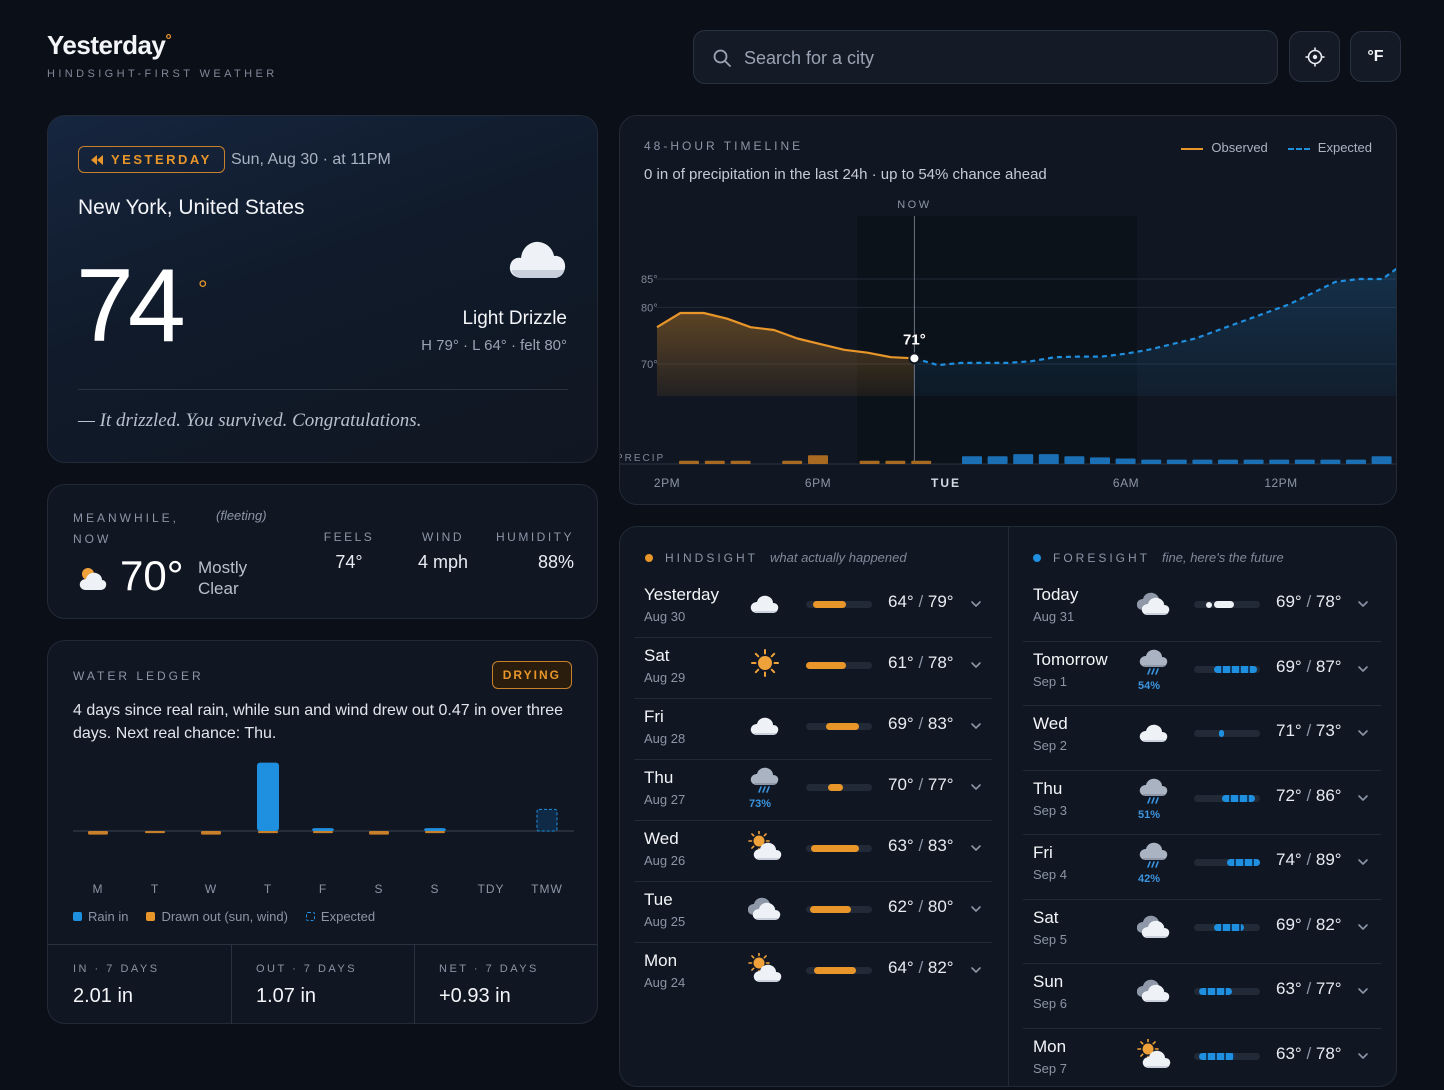 This screenshot has width=1444, height=1090. Describe the element at coordinates (665, 677) in the screenshot. I see `day-date: Aug 29` at that location.